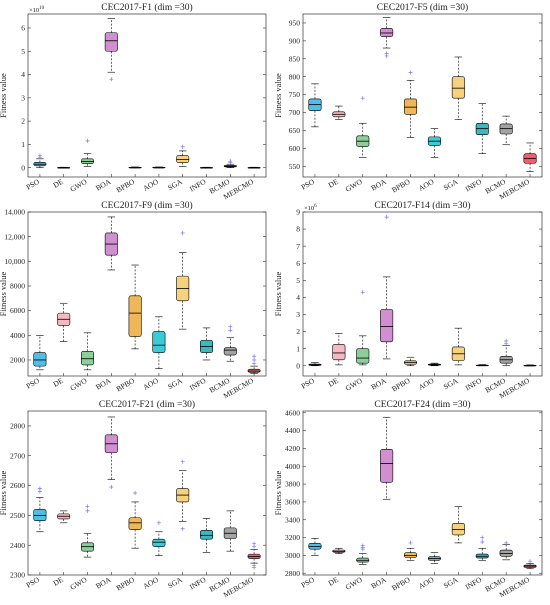 This screenshot has width=550, height=605. I want to click on y-tick-label: 8000, so click(17, 286).